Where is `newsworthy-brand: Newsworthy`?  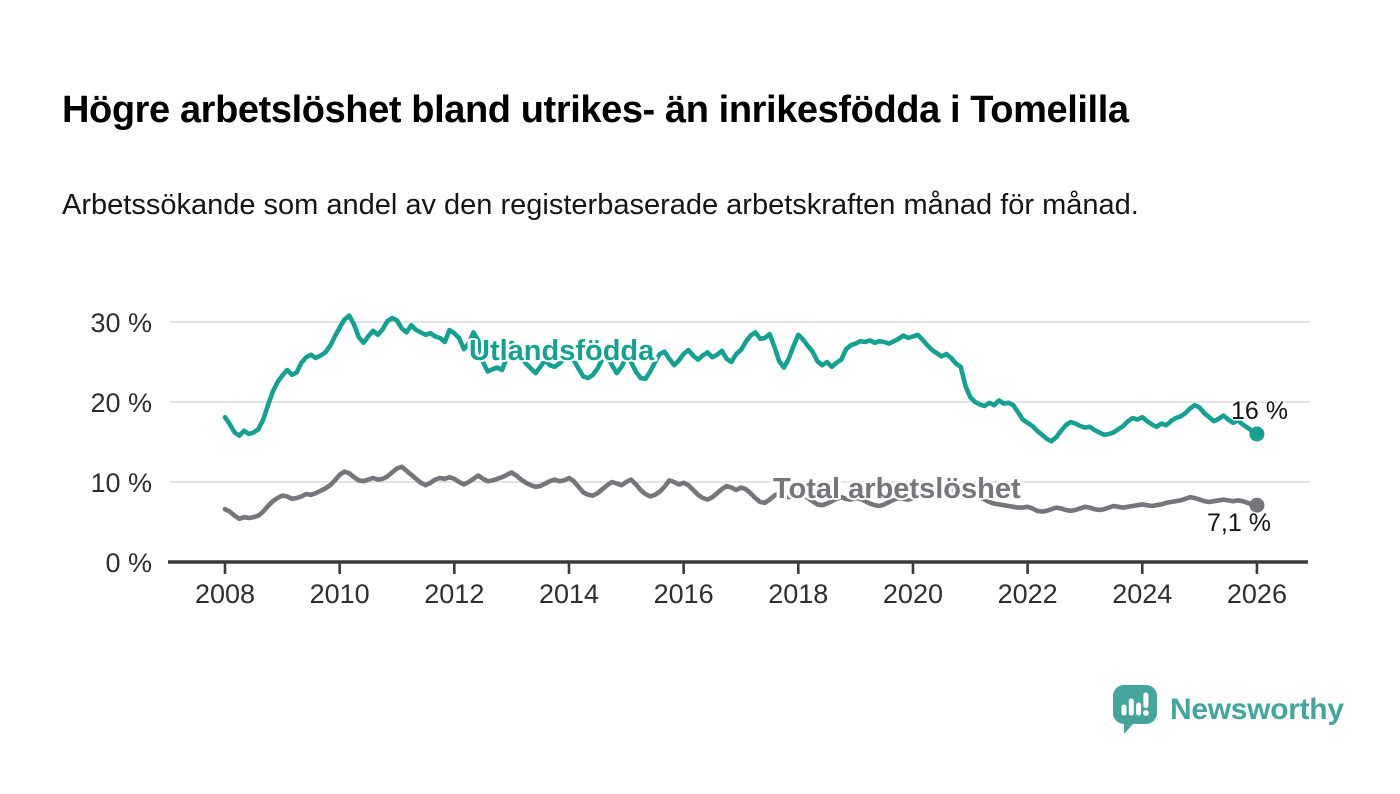
newsworthy-brand: Newsworthy is located at coordinates (1228, 710).